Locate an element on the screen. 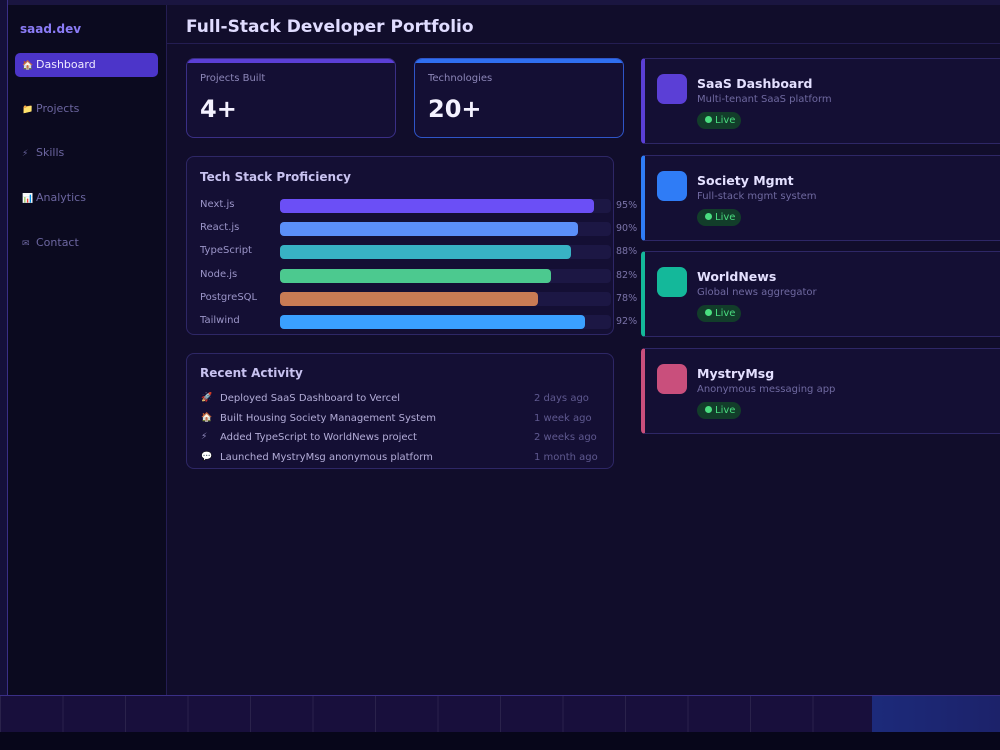  taskbar-glow is located at coordinates (936, 714).